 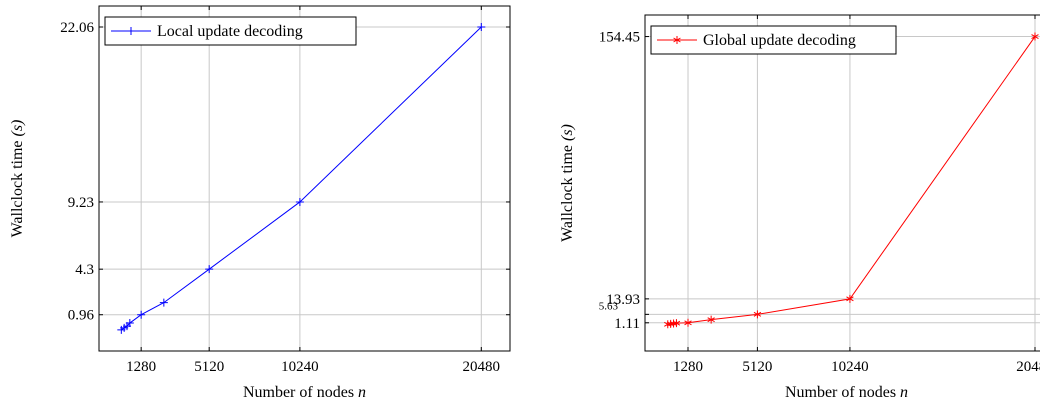 I want to click on y-tick-label: 4.3, so click(x=84, y=270).